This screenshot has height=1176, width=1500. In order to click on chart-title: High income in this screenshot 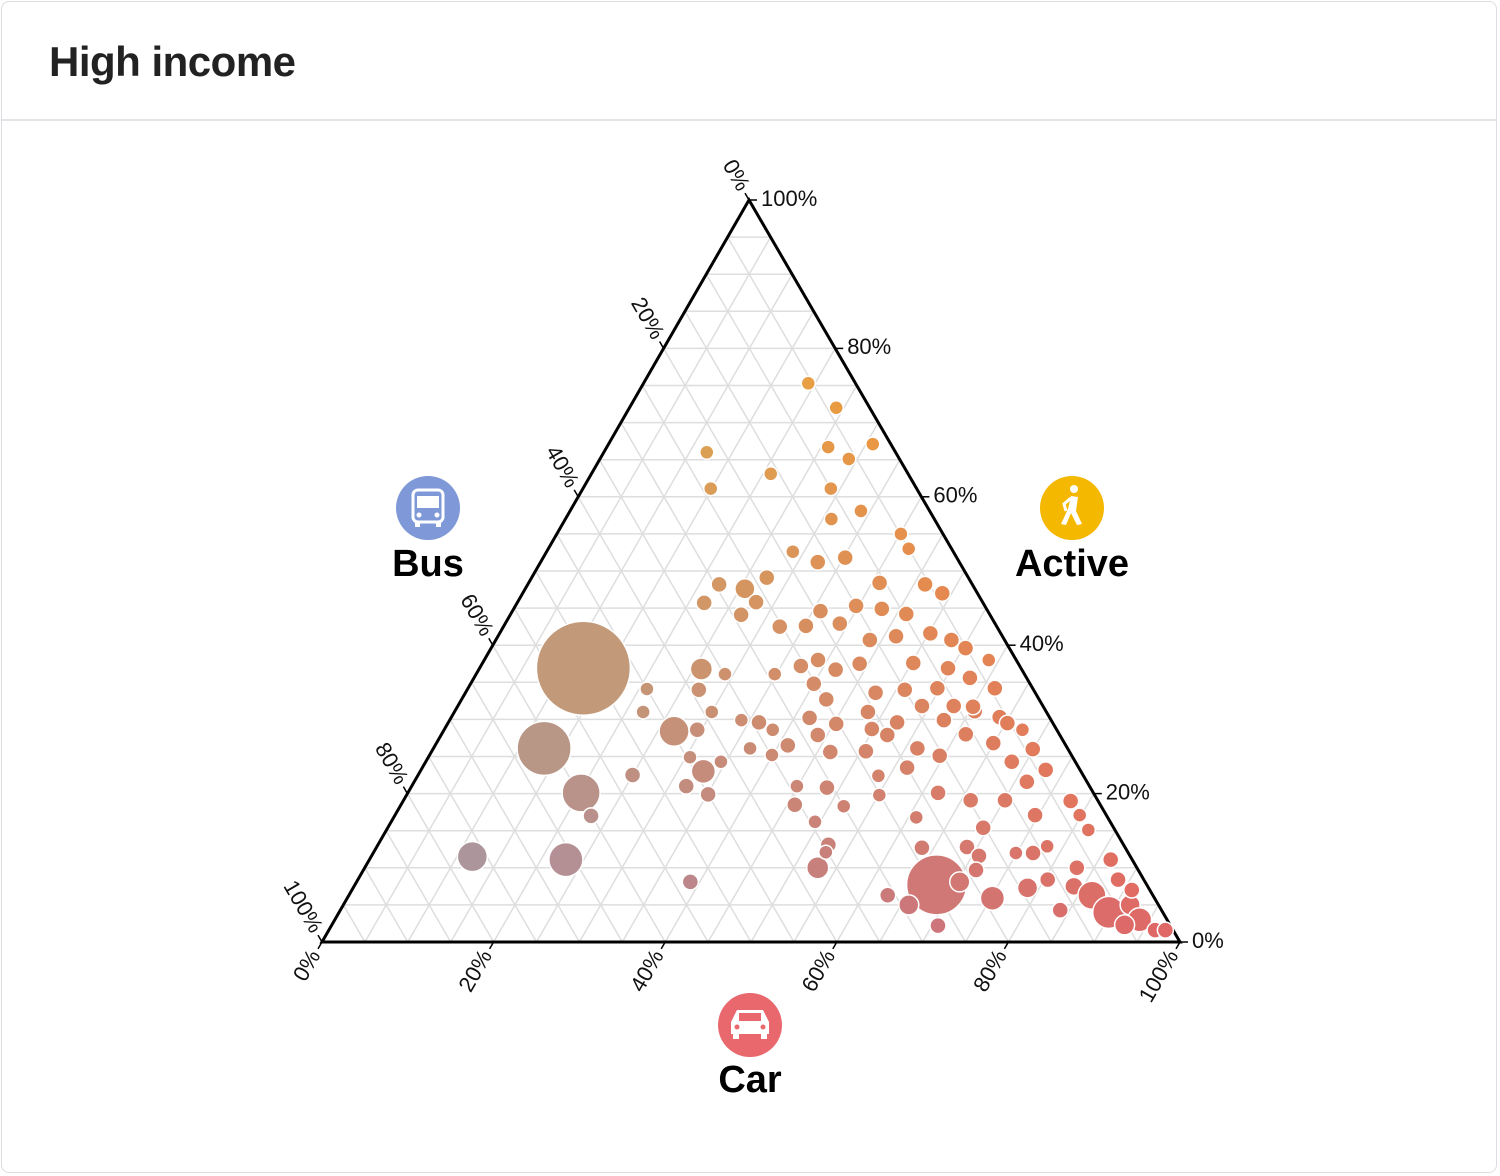, I will do `click(172, 61)`.